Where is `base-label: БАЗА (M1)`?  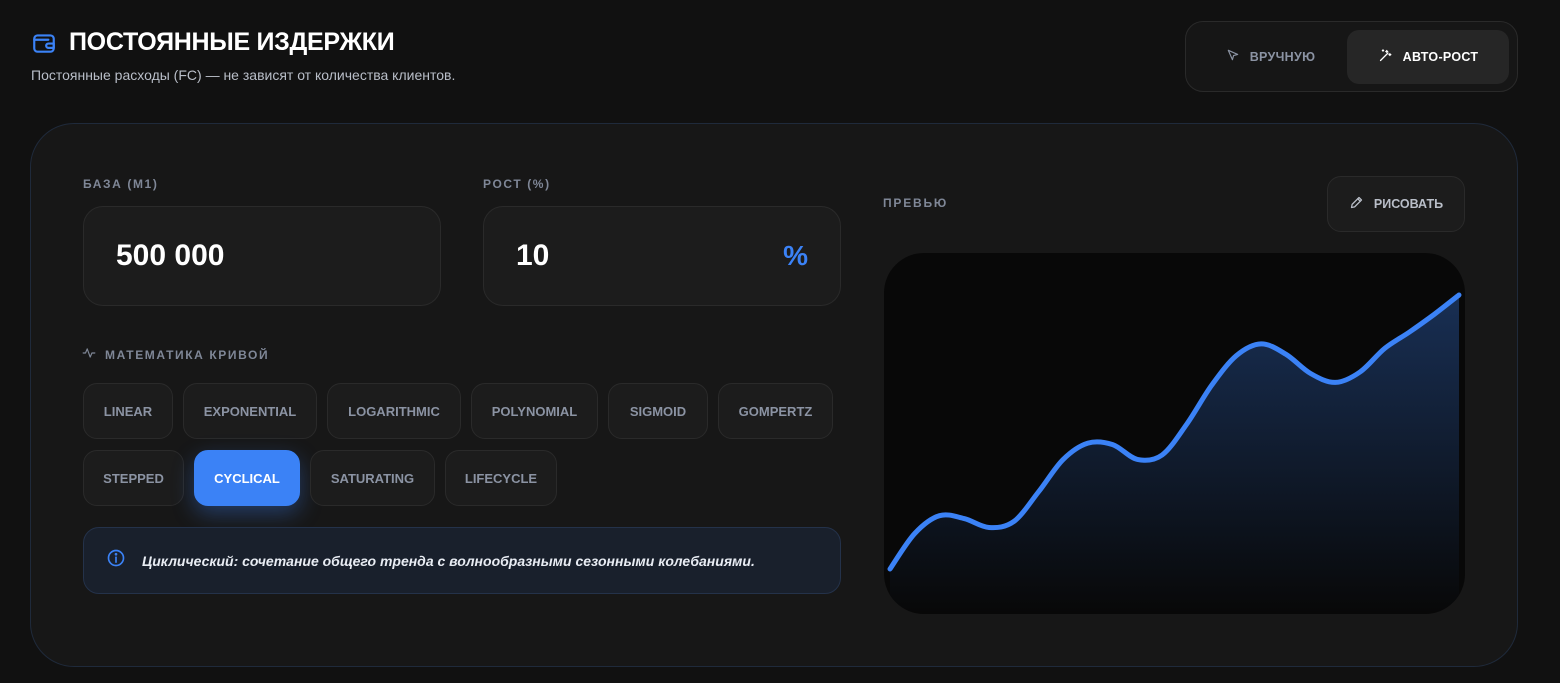 base-label: БАЗА (M1) is located at coordinates (121, 184).